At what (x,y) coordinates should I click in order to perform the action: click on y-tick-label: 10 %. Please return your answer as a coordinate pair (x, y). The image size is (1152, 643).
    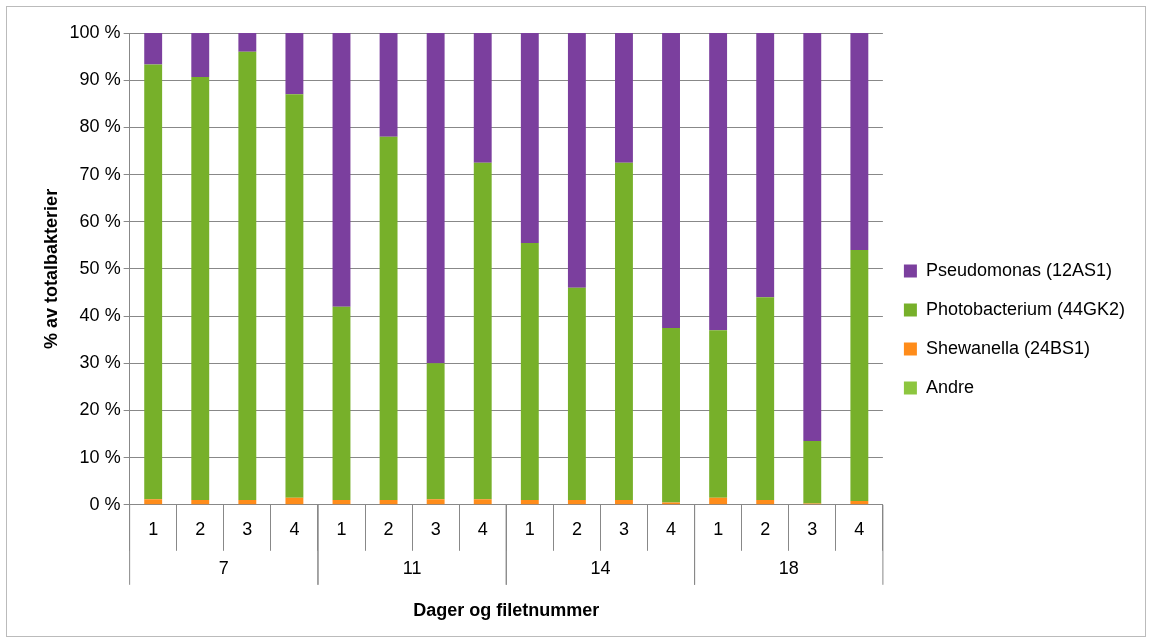
    Looking at the image, I should click on (100, 456).